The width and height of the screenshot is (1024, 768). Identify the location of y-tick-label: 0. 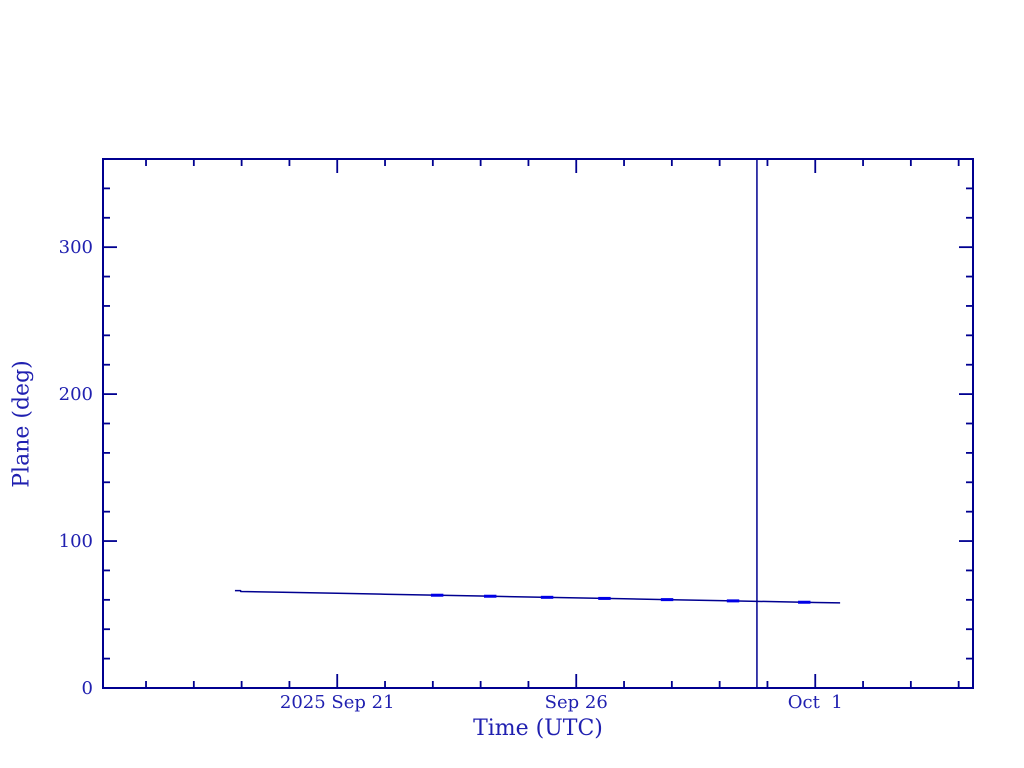
(87, 688).